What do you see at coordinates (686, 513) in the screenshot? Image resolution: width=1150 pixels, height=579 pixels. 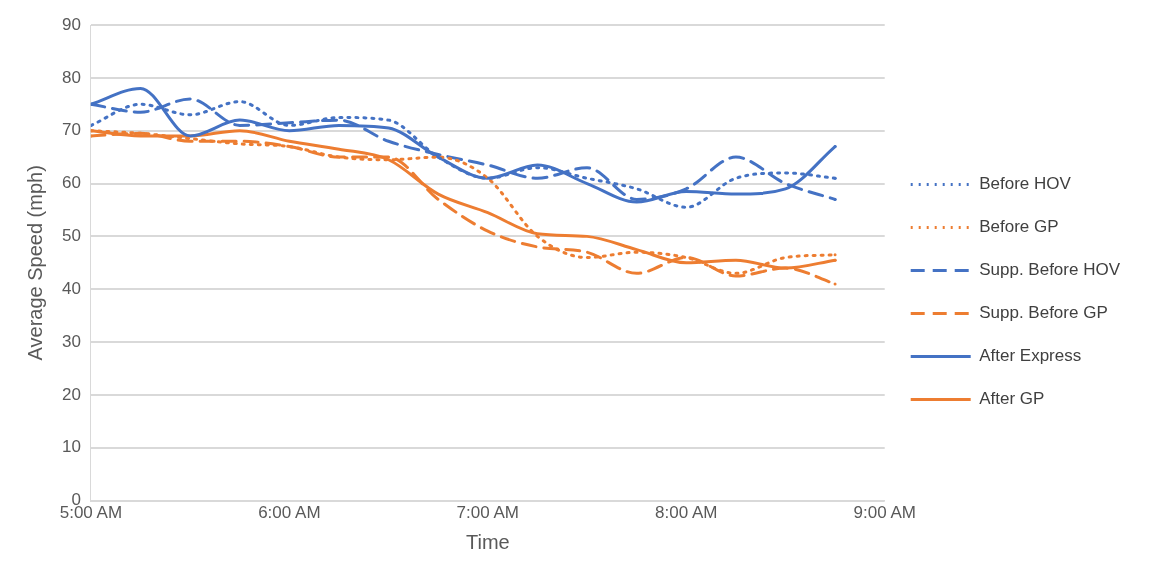 I see `x-tick-label: 8:00 AM` at bounding box center [686, 513].